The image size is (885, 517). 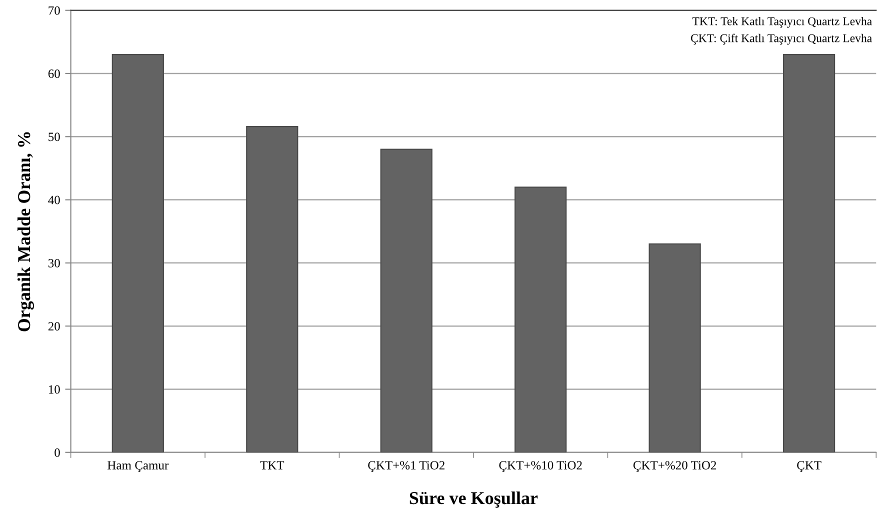 What do you see at coordinates (782, 22) in the screenshot?
I see `annotation: TKT: Tek Katlı Taşıyıcı Quartz Levha` at bounding box center [782, 22].